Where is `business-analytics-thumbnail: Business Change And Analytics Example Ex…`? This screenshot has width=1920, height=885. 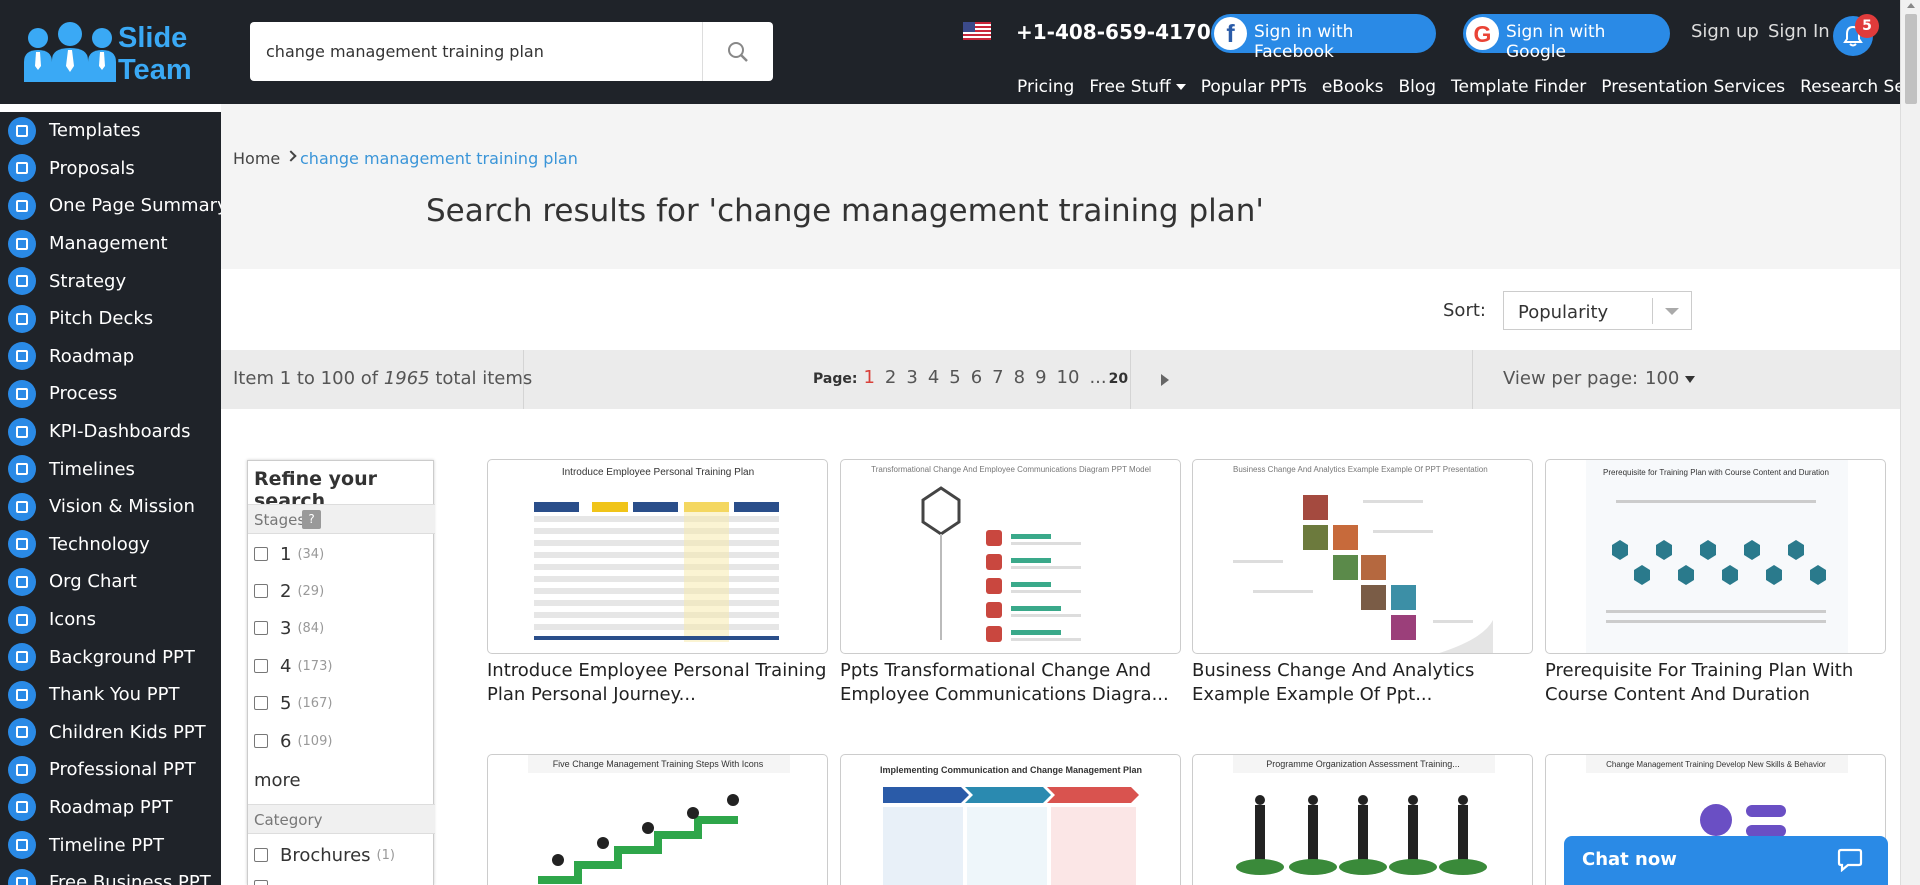
business-analytics-thumbnail: Business Change And Analytics Example Ex… is located at coordinates (1363, 559).